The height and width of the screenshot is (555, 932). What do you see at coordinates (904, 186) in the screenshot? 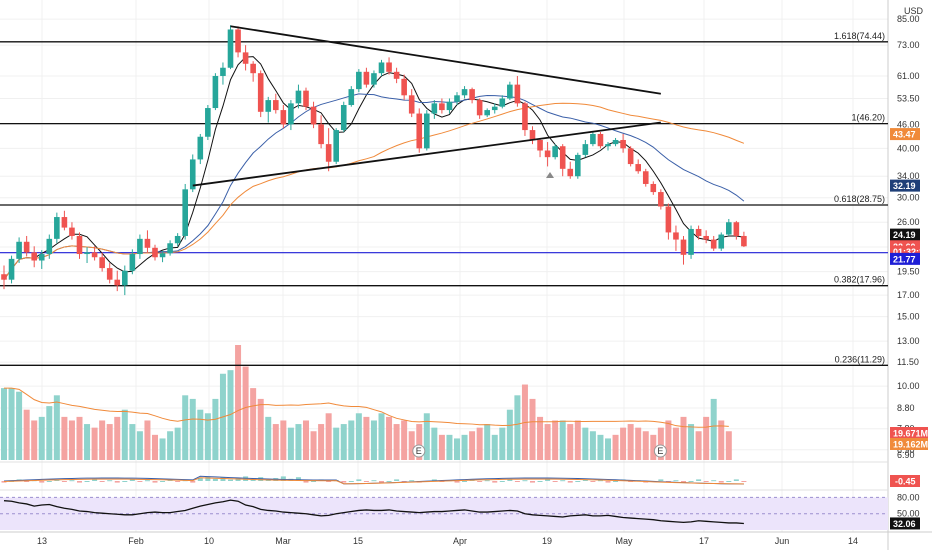
I see `price-badge-label: 32.19` at bounding box center [904, 186].